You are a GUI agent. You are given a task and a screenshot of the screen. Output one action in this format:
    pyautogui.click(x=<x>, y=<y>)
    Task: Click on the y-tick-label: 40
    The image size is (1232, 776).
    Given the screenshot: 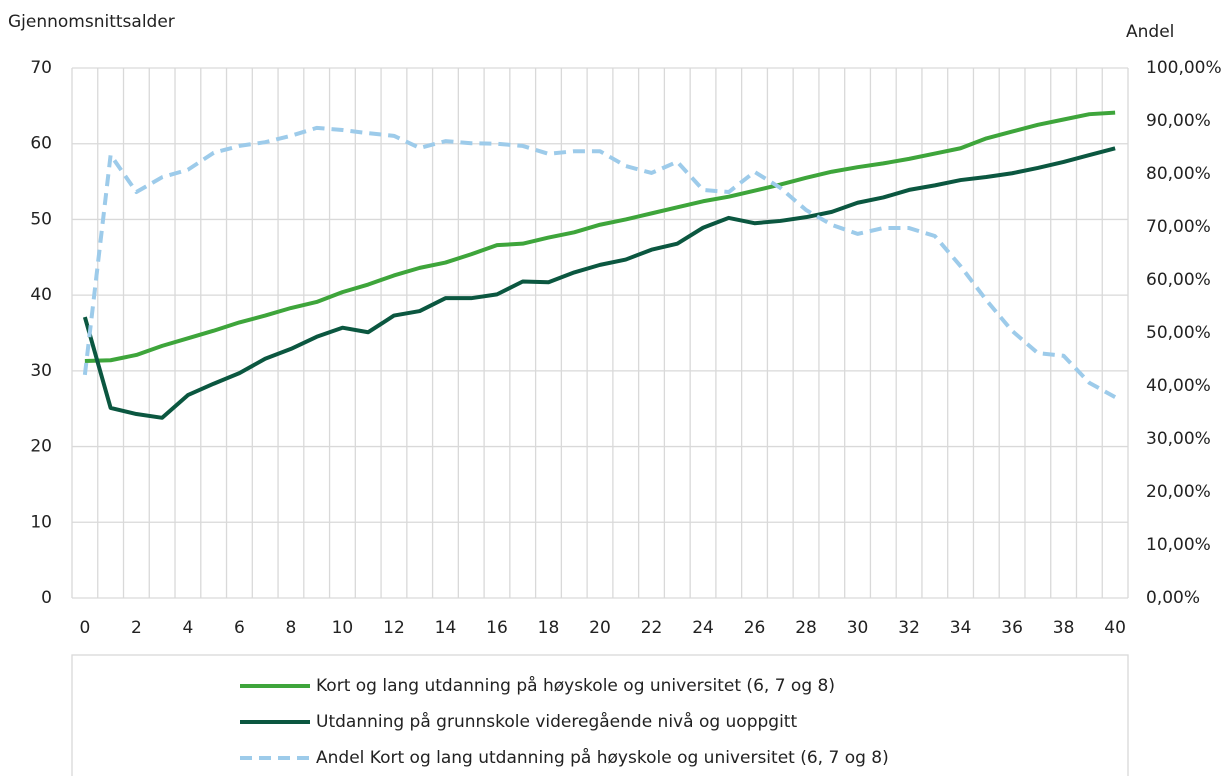 What is the action you would take?
    pyautogui.click(x=41, y=295)
    